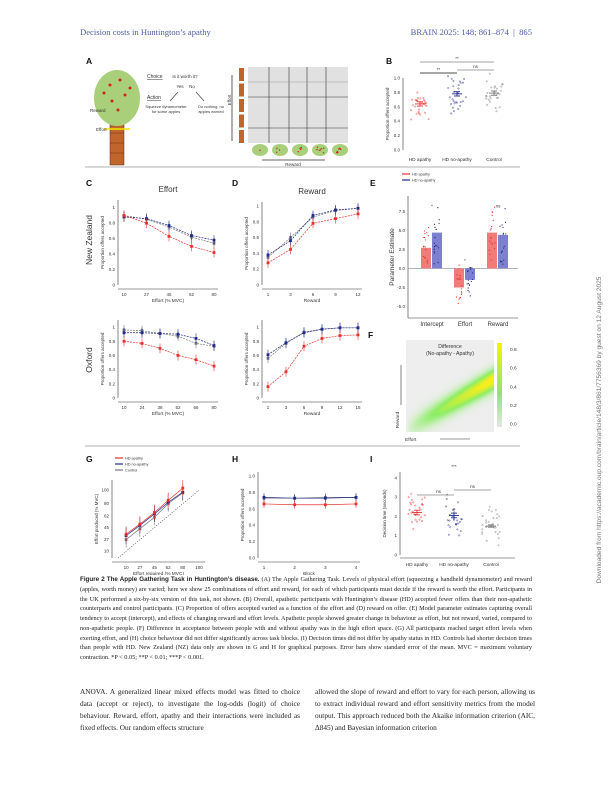  Describe the element at coordinates (112, 254) in the screenshot. I see `chart-c-nz-y-tick-label: 0.4` at that location.